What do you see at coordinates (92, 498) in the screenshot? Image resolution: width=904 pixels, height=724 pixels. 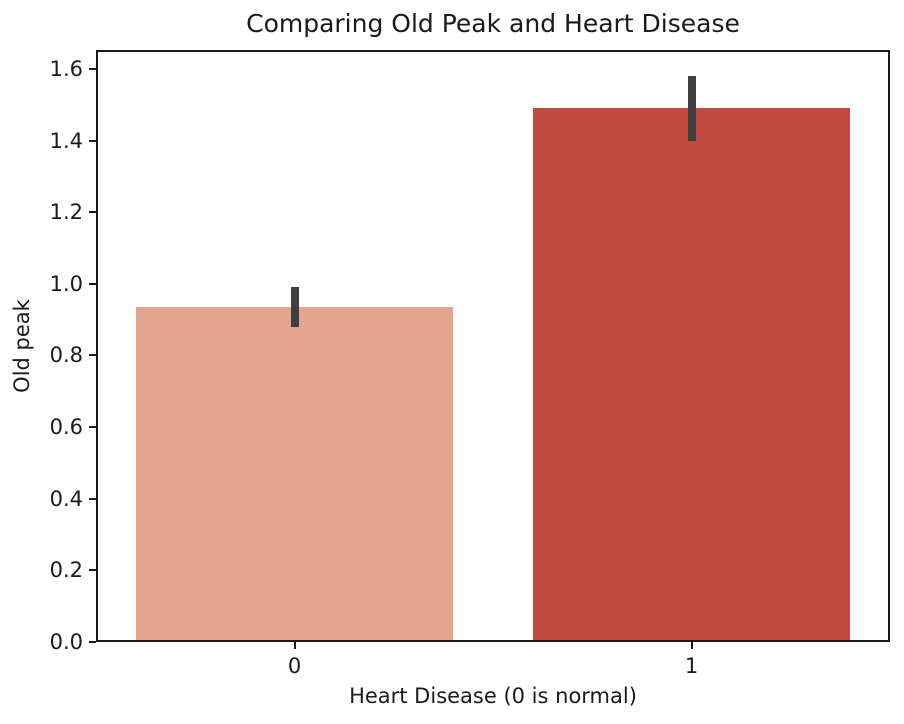 I see `y-tick-mark-0.4` at bounding box center [92, 498].